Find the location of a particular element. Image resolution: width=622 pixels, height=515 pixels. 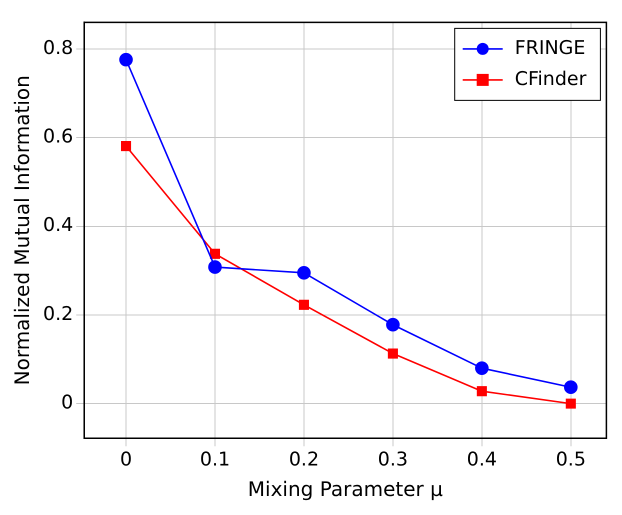

legend-label: CFinder is located at coordinates (550, 79).